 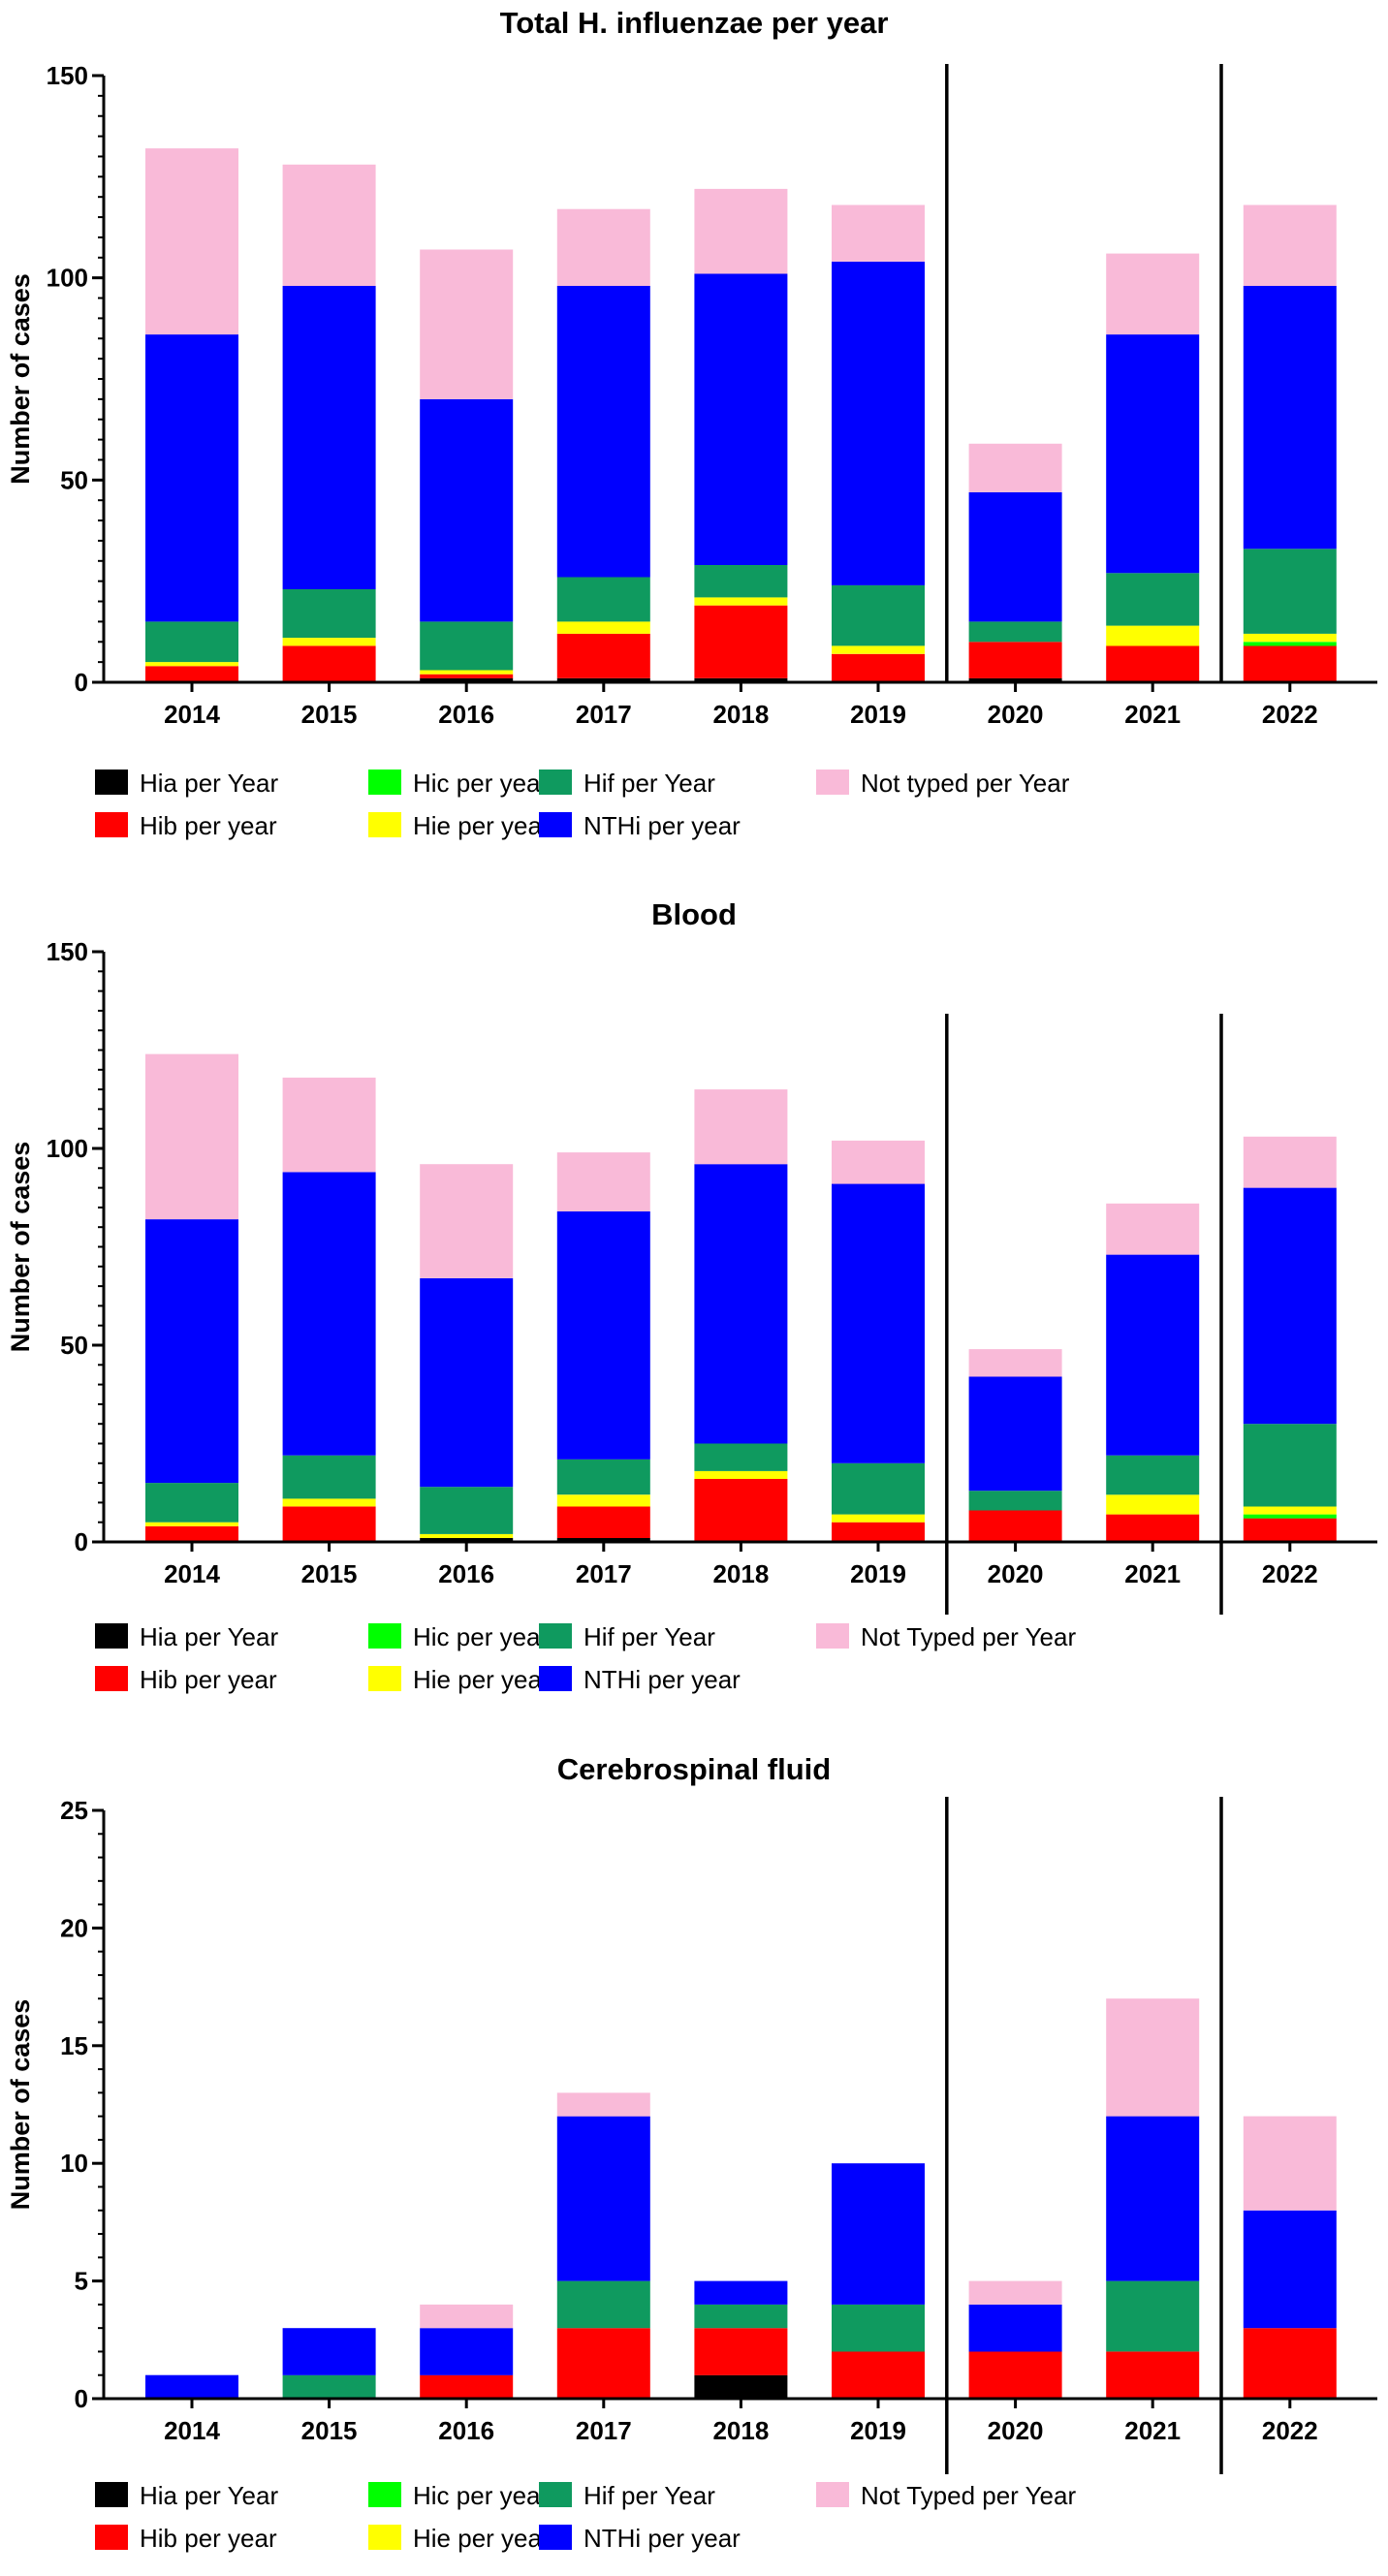 I want to click on legend-swatch-hib, so click(x=111, y=824).